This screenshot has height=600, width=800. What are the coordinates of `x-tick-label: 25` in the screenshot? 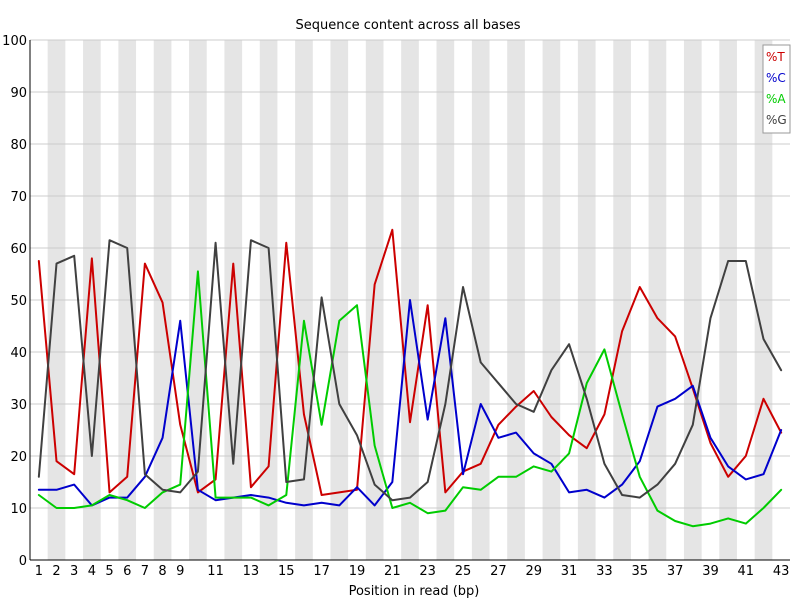 It's located at (463, 571).